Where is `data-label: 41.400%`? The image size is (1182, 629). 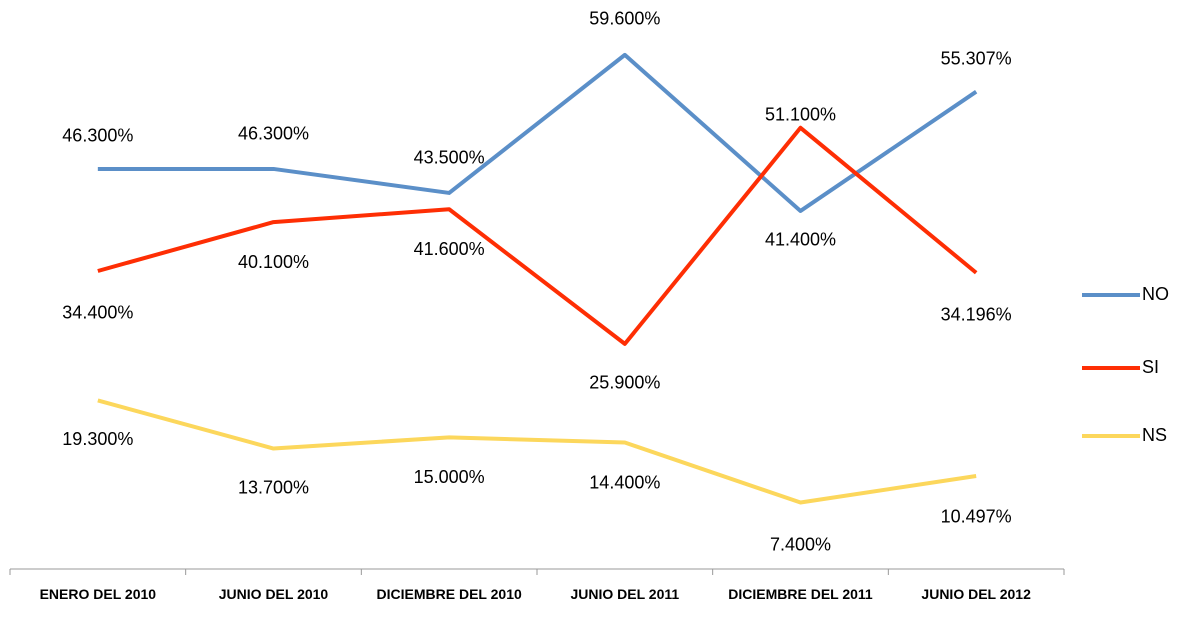
data-label: 41.400% is located at coordinates (800, 240).